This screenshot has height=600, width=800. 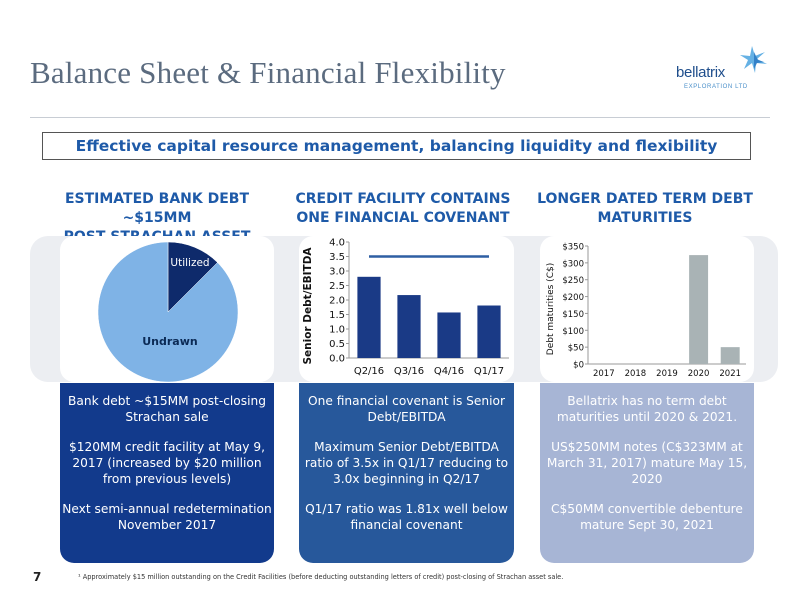 I want to click on x-tick-label: 2017, so click(x=604, y=374).